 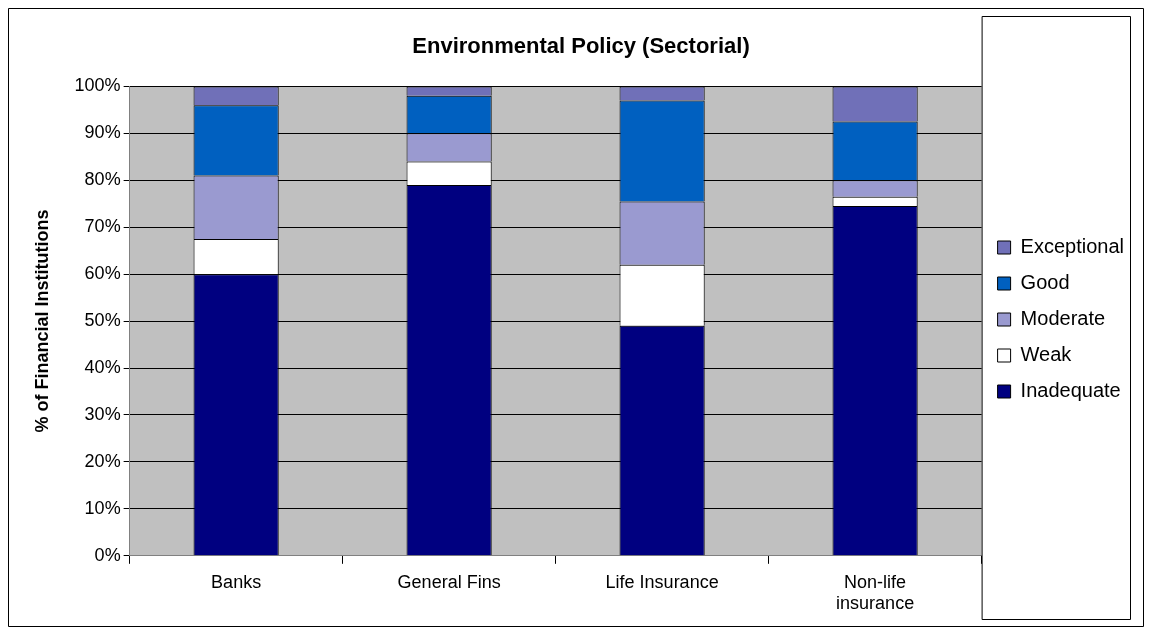 What do you see at coordinates (581, 46) in the screenshot?
I see `chart-title: Environmental Policy (Sectorial)` at bounding box center [581, 46].